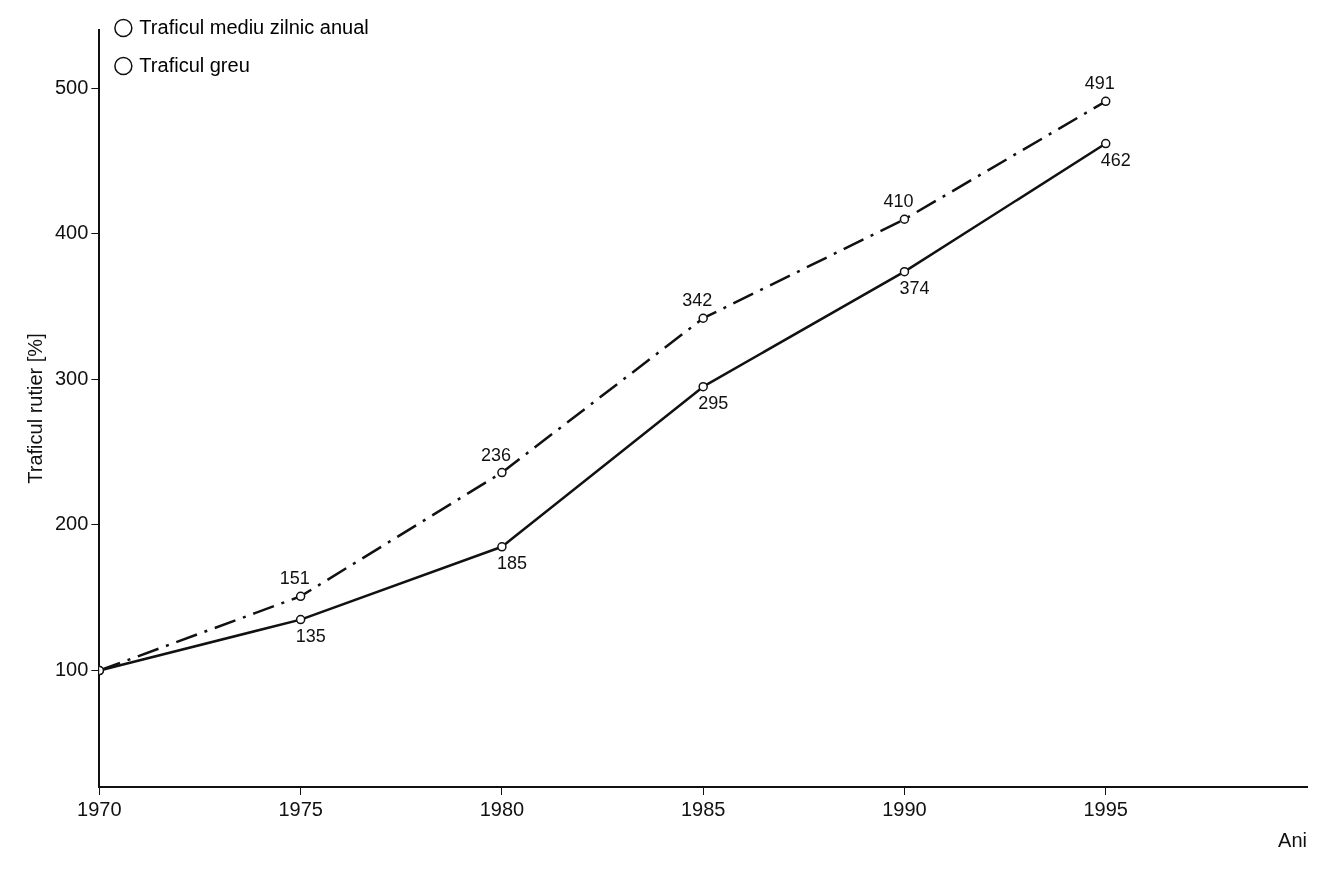  I want to click on y-tick-label: 300, so click(71, 377).